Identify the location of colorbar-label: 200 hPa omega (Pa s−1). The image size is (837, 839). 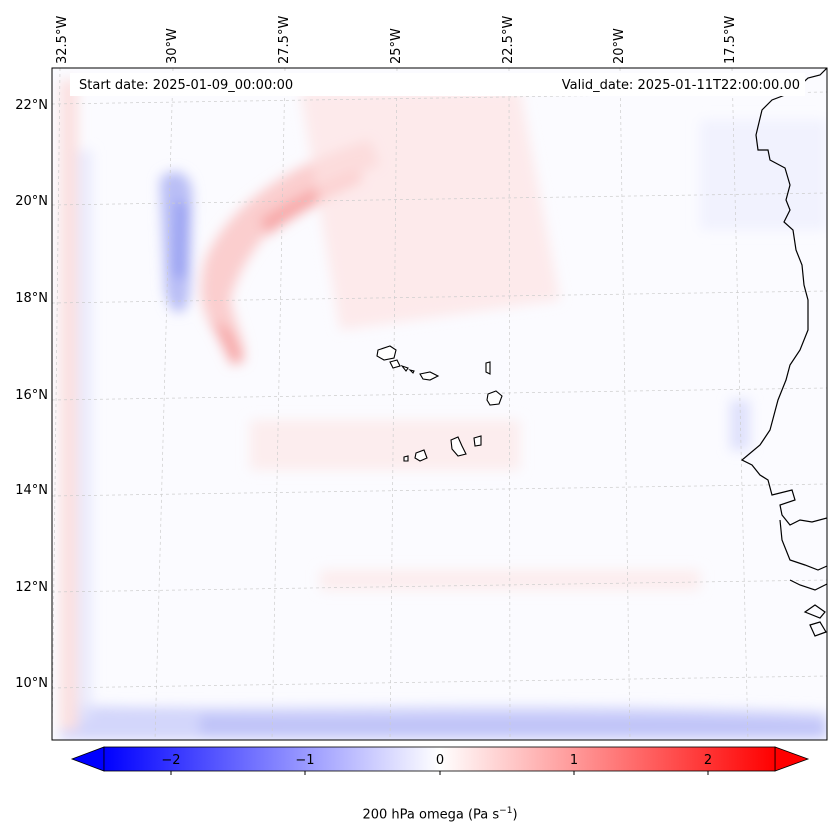
(418, 814).